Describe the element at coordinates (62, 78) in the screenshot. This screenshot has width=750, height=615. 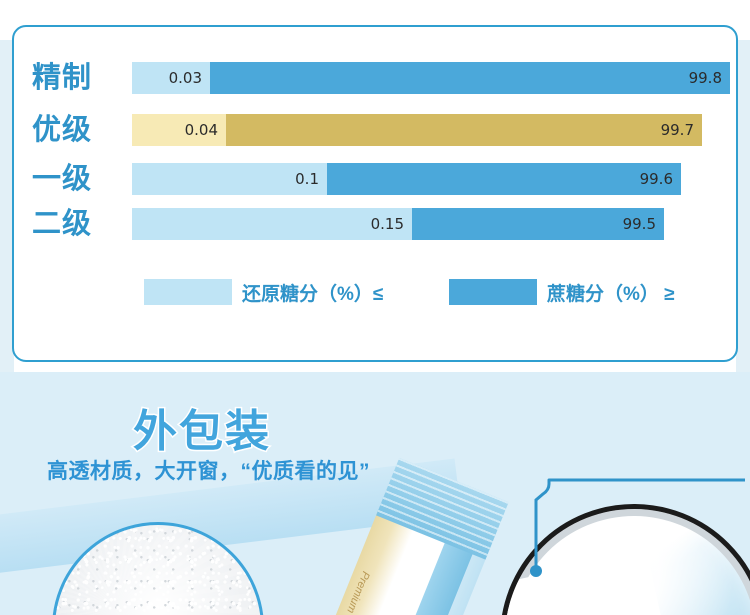
I see `bar-label-grade-0: 精制` at that location.